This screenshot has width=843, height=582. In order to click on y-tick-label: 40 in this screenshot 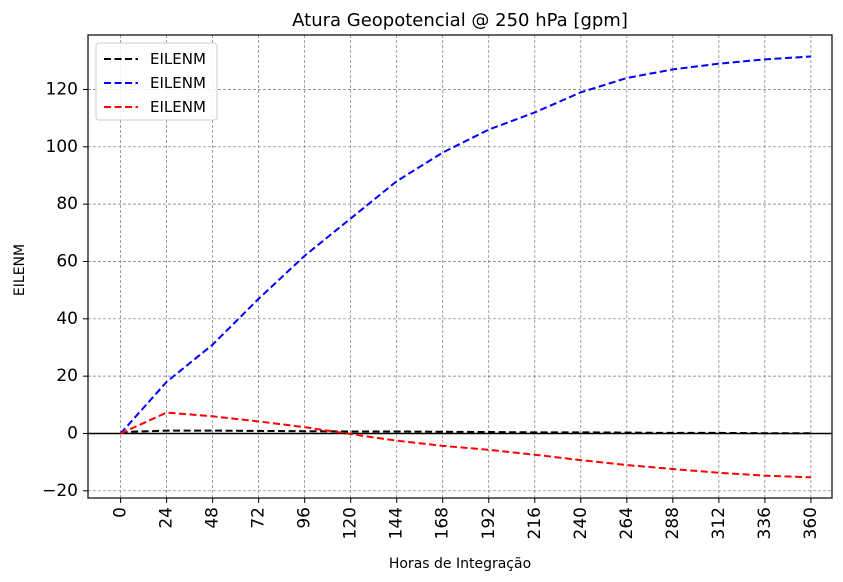, I will do `click(67, 319)`.